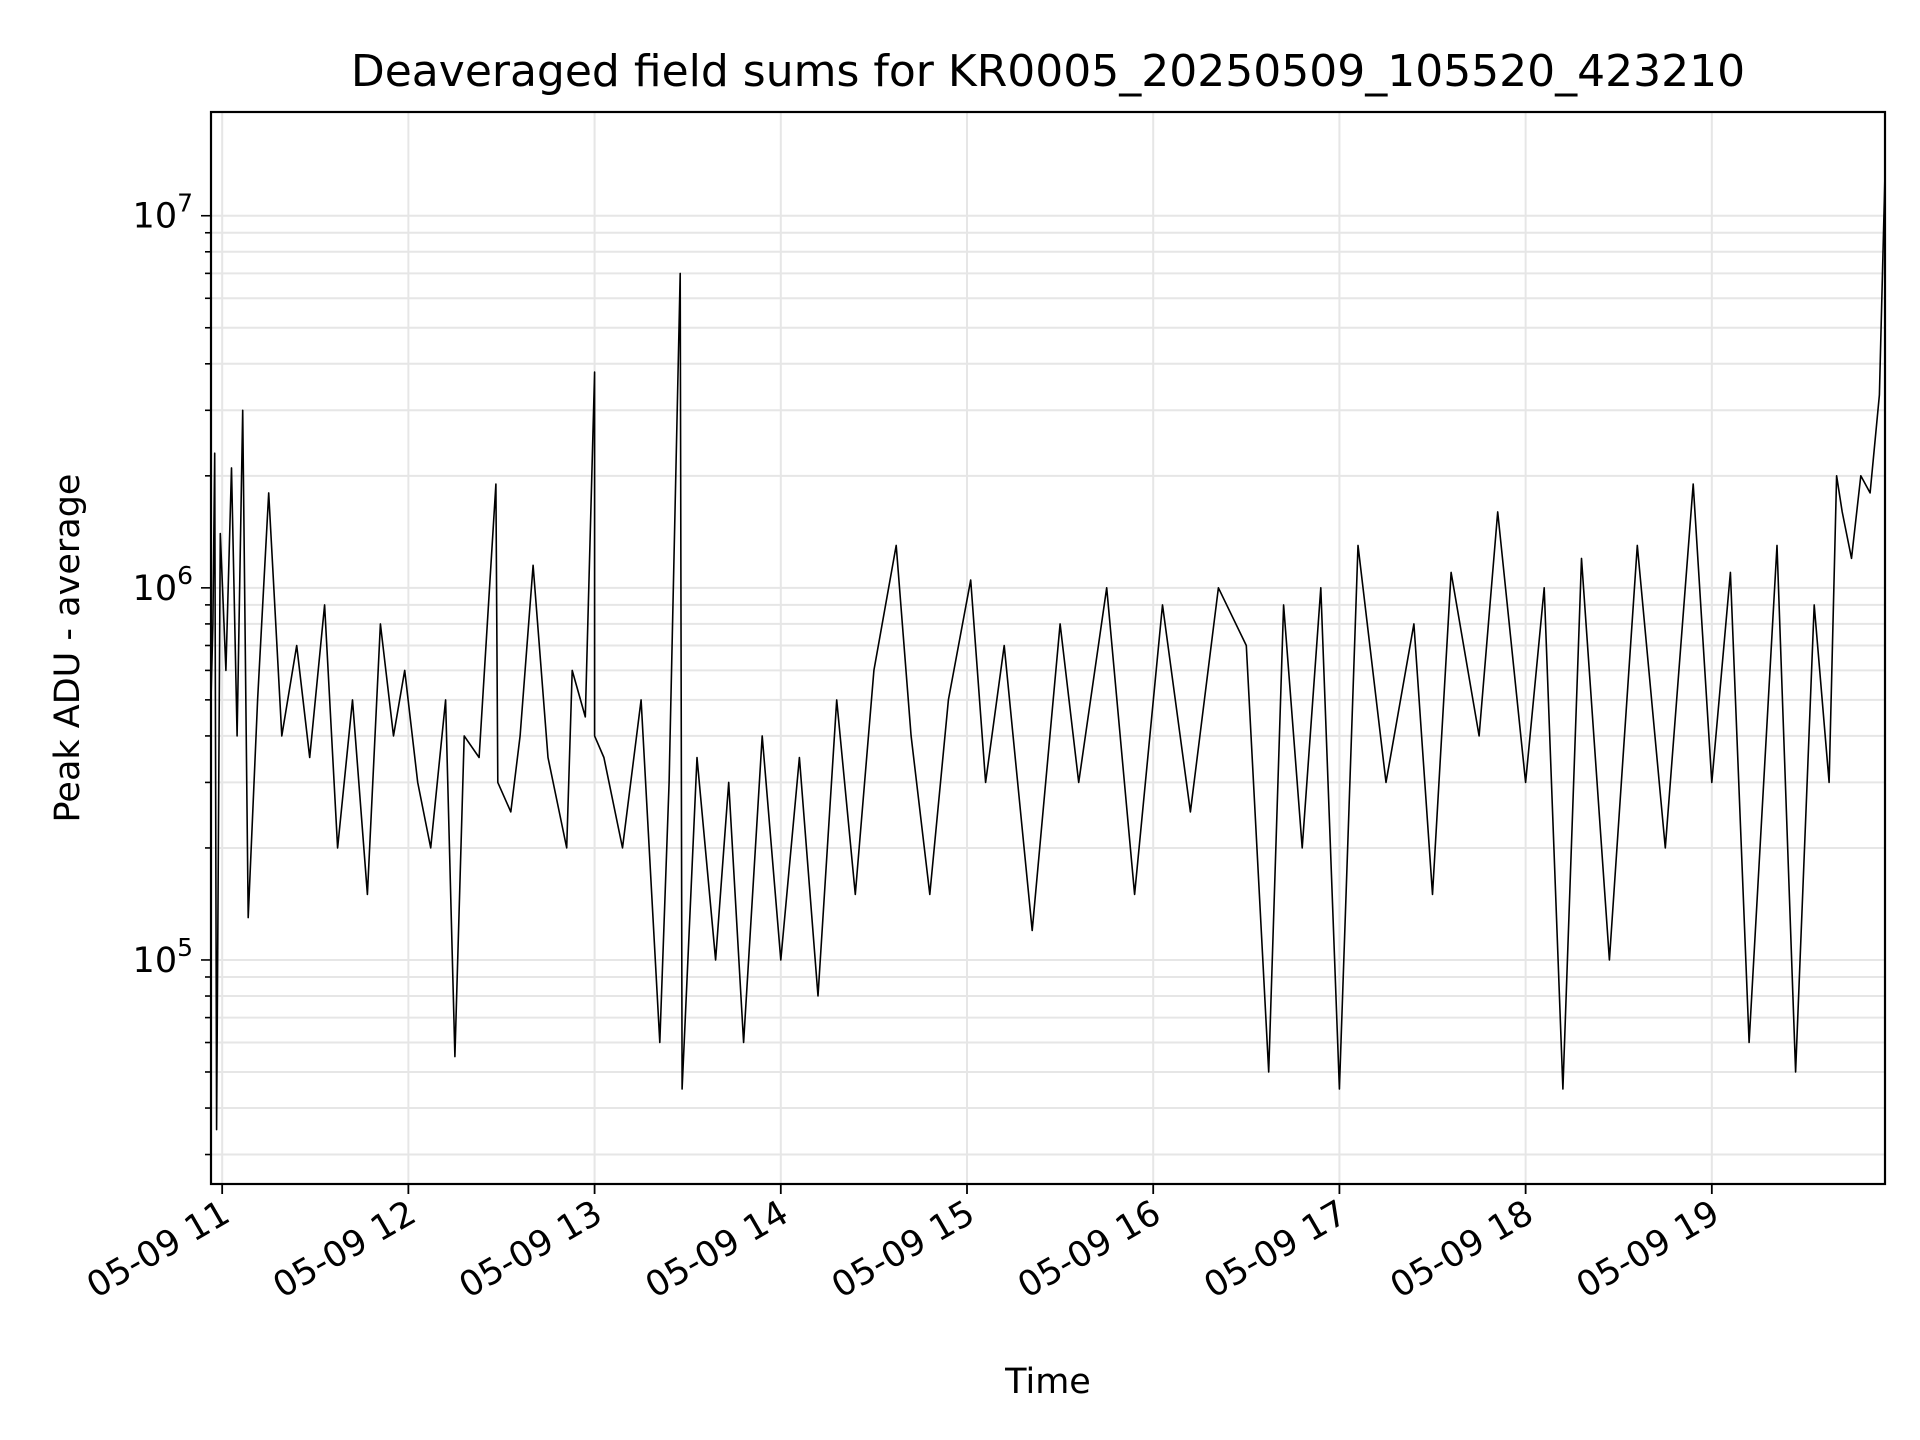 This screenshot has height=1440, width=1920. What do you see at coordinates (1047, 1382) in the screenshot?
I see `x-axis-label: Time` at bounding box center [1047, 1382].